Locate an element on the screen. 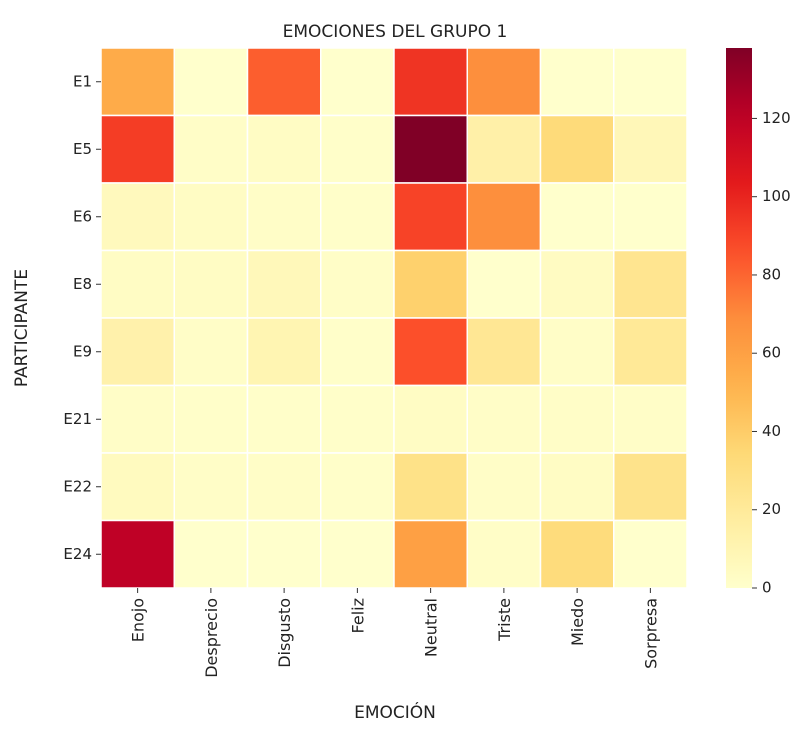  x-tick-label: Feliz is located at coordinates (357, 615).